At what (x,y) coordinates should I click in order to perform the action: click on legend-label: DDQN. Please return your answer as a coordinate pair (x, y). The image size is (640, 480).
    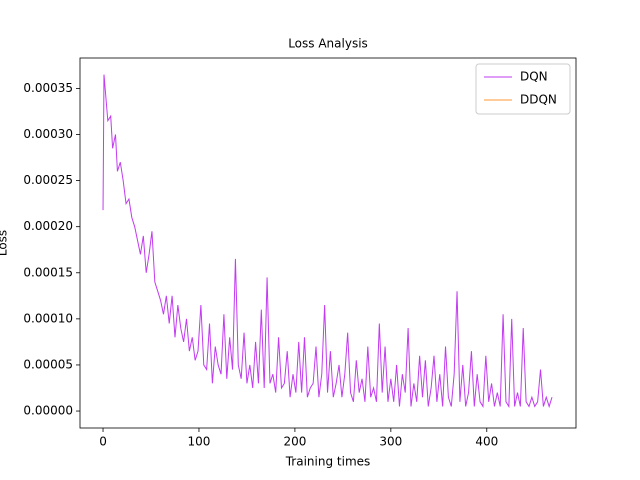
    Looking at the image, I should click on (538, 100).